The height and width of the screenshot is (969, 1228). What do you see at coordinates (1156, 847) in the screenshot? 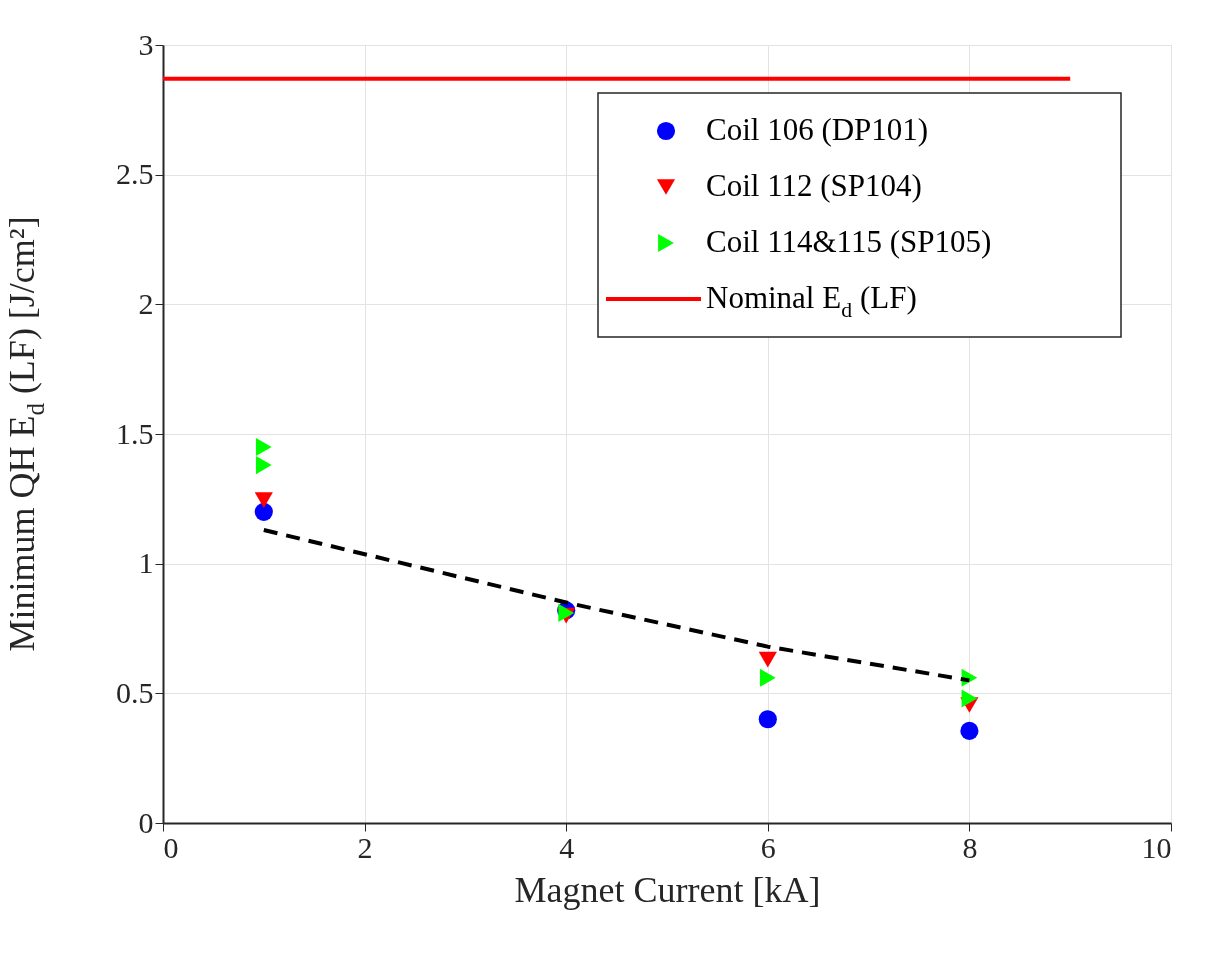
I see `x-tick-label: 10` at bounding box center [1156, 847].